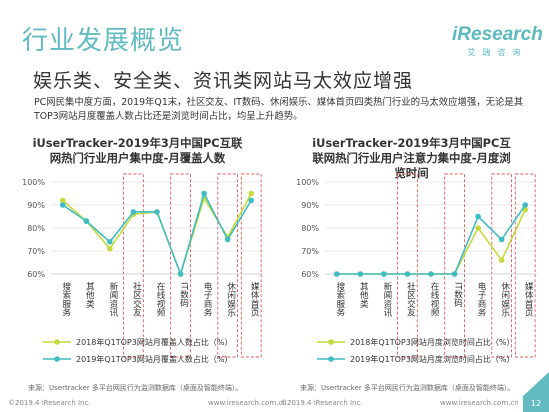  Describe the element at coordinates (432, 342) in the screenshot. I see `legend-label: 2018年Q1TOP3网站月度浏览时间占比（%）` at that location.